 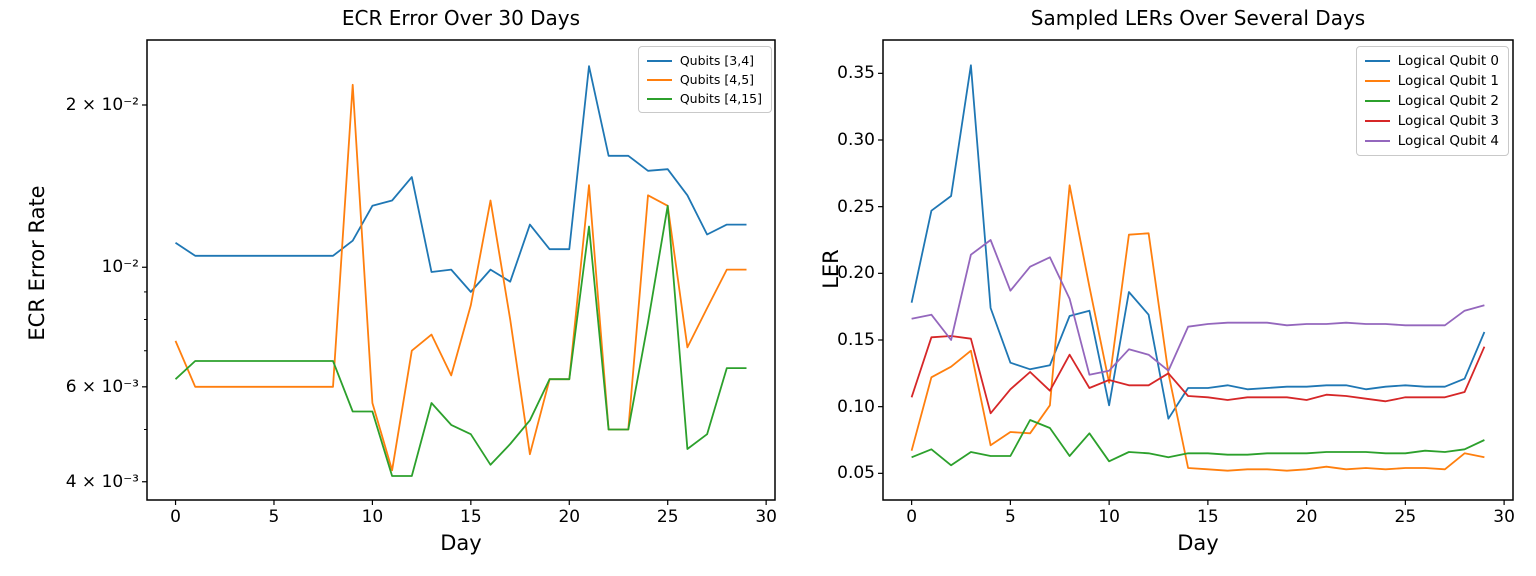 I want to click on legend-ecr: Qubits [3,4] Qubits [4,5] Qubits [4,15], so click(x=704, y=79).